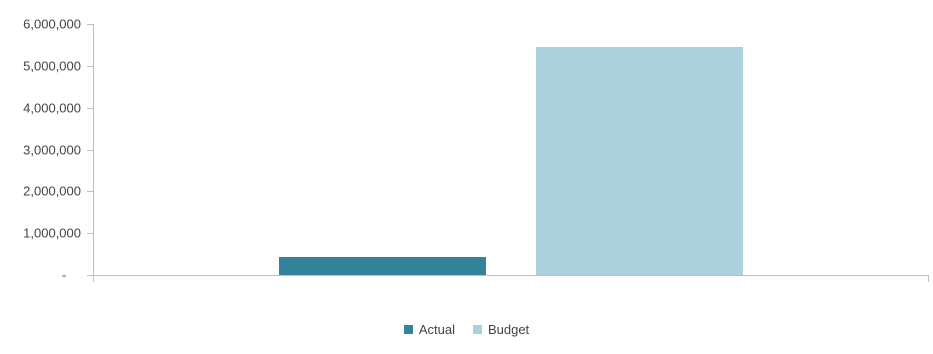  Describe the element at coordinates (436, 329) in the screenshot. I see `legend-label-actual: Actual` at that location.